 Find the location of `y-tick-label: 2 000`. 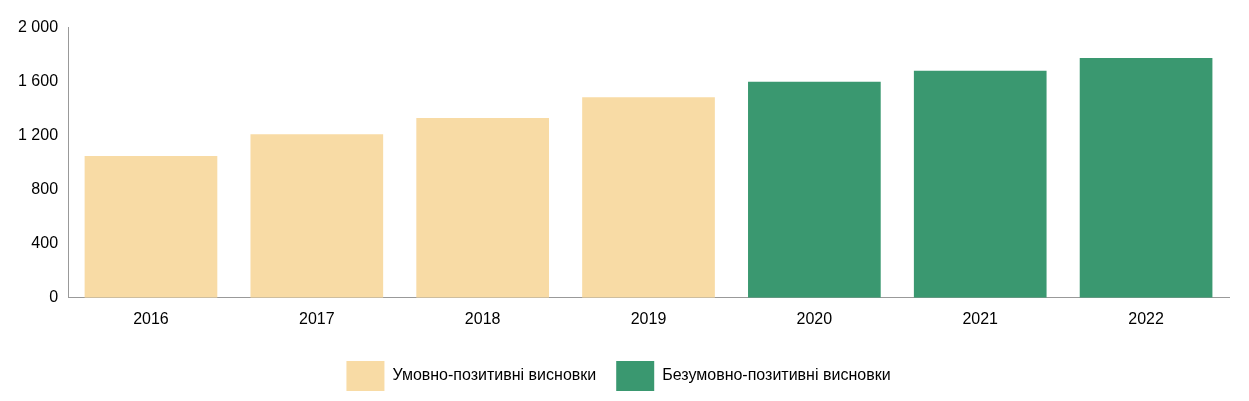

y-tick-label: 2 000 is located at coordinates (38, 27).